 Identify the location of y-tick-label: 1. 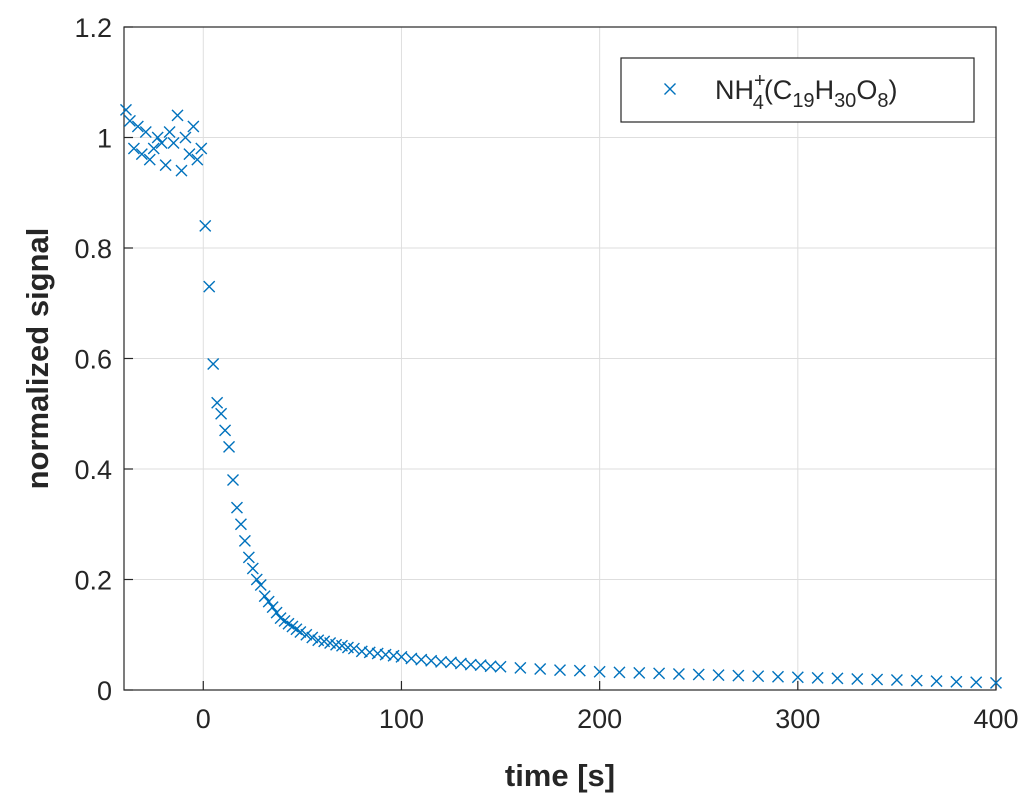
(104, 139).